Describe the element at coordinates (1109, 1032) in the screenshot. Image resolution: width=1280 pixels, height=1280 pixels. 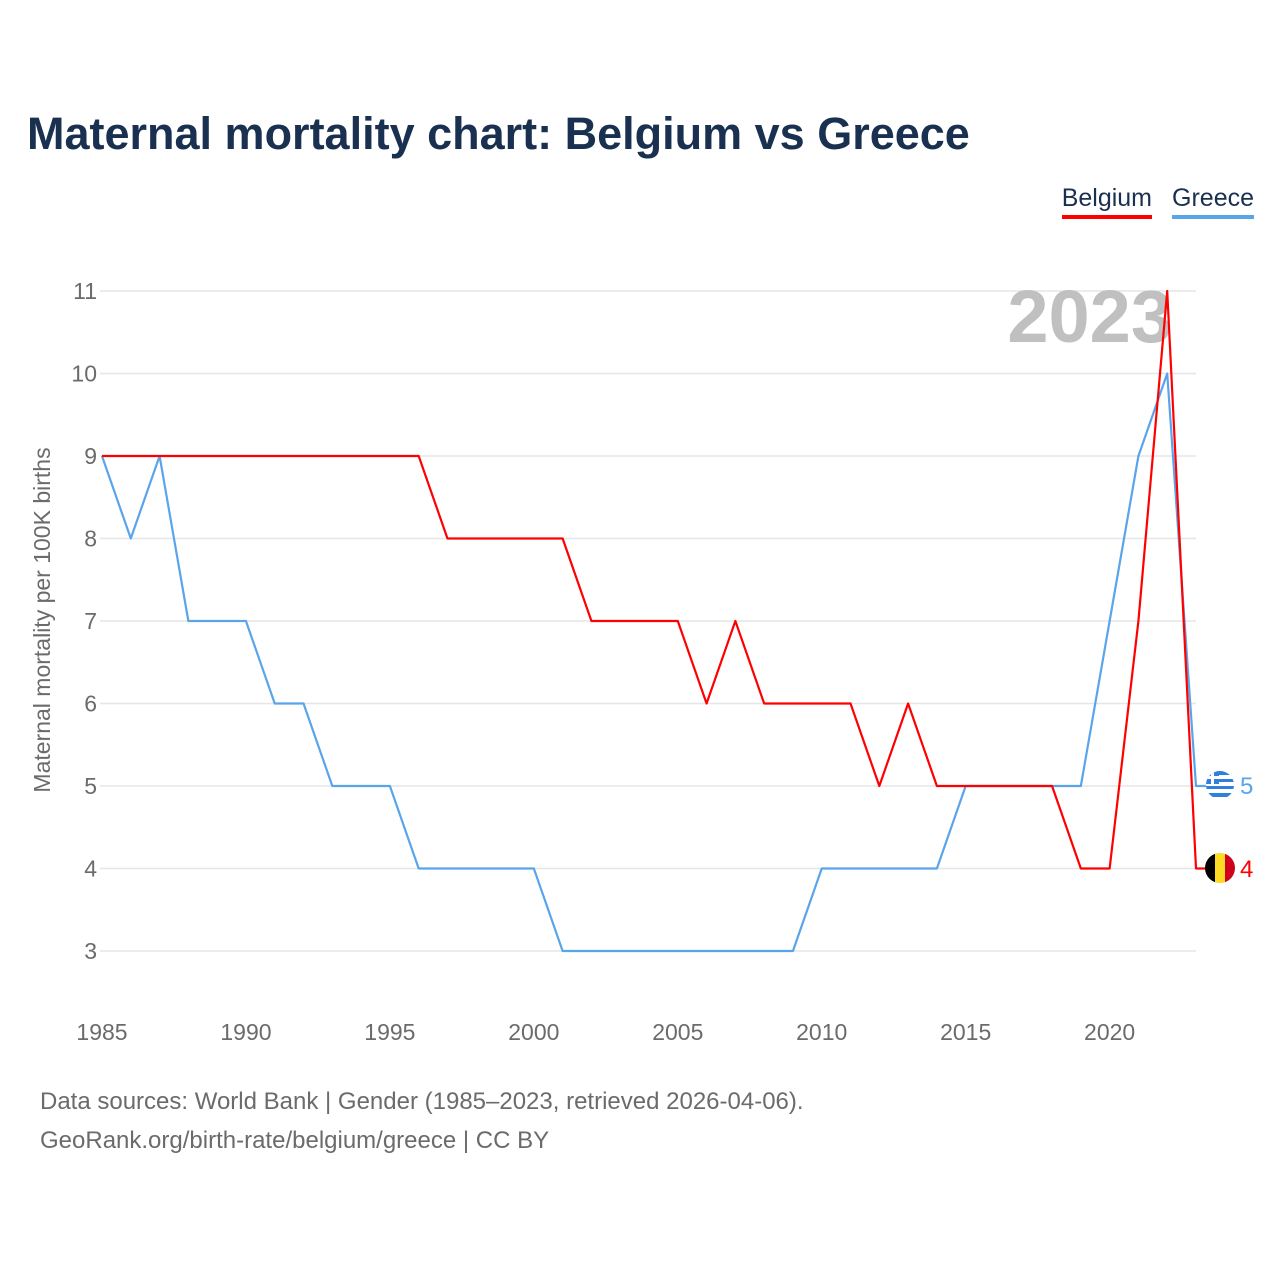
I see `x-tick-label: 2020` at that location.